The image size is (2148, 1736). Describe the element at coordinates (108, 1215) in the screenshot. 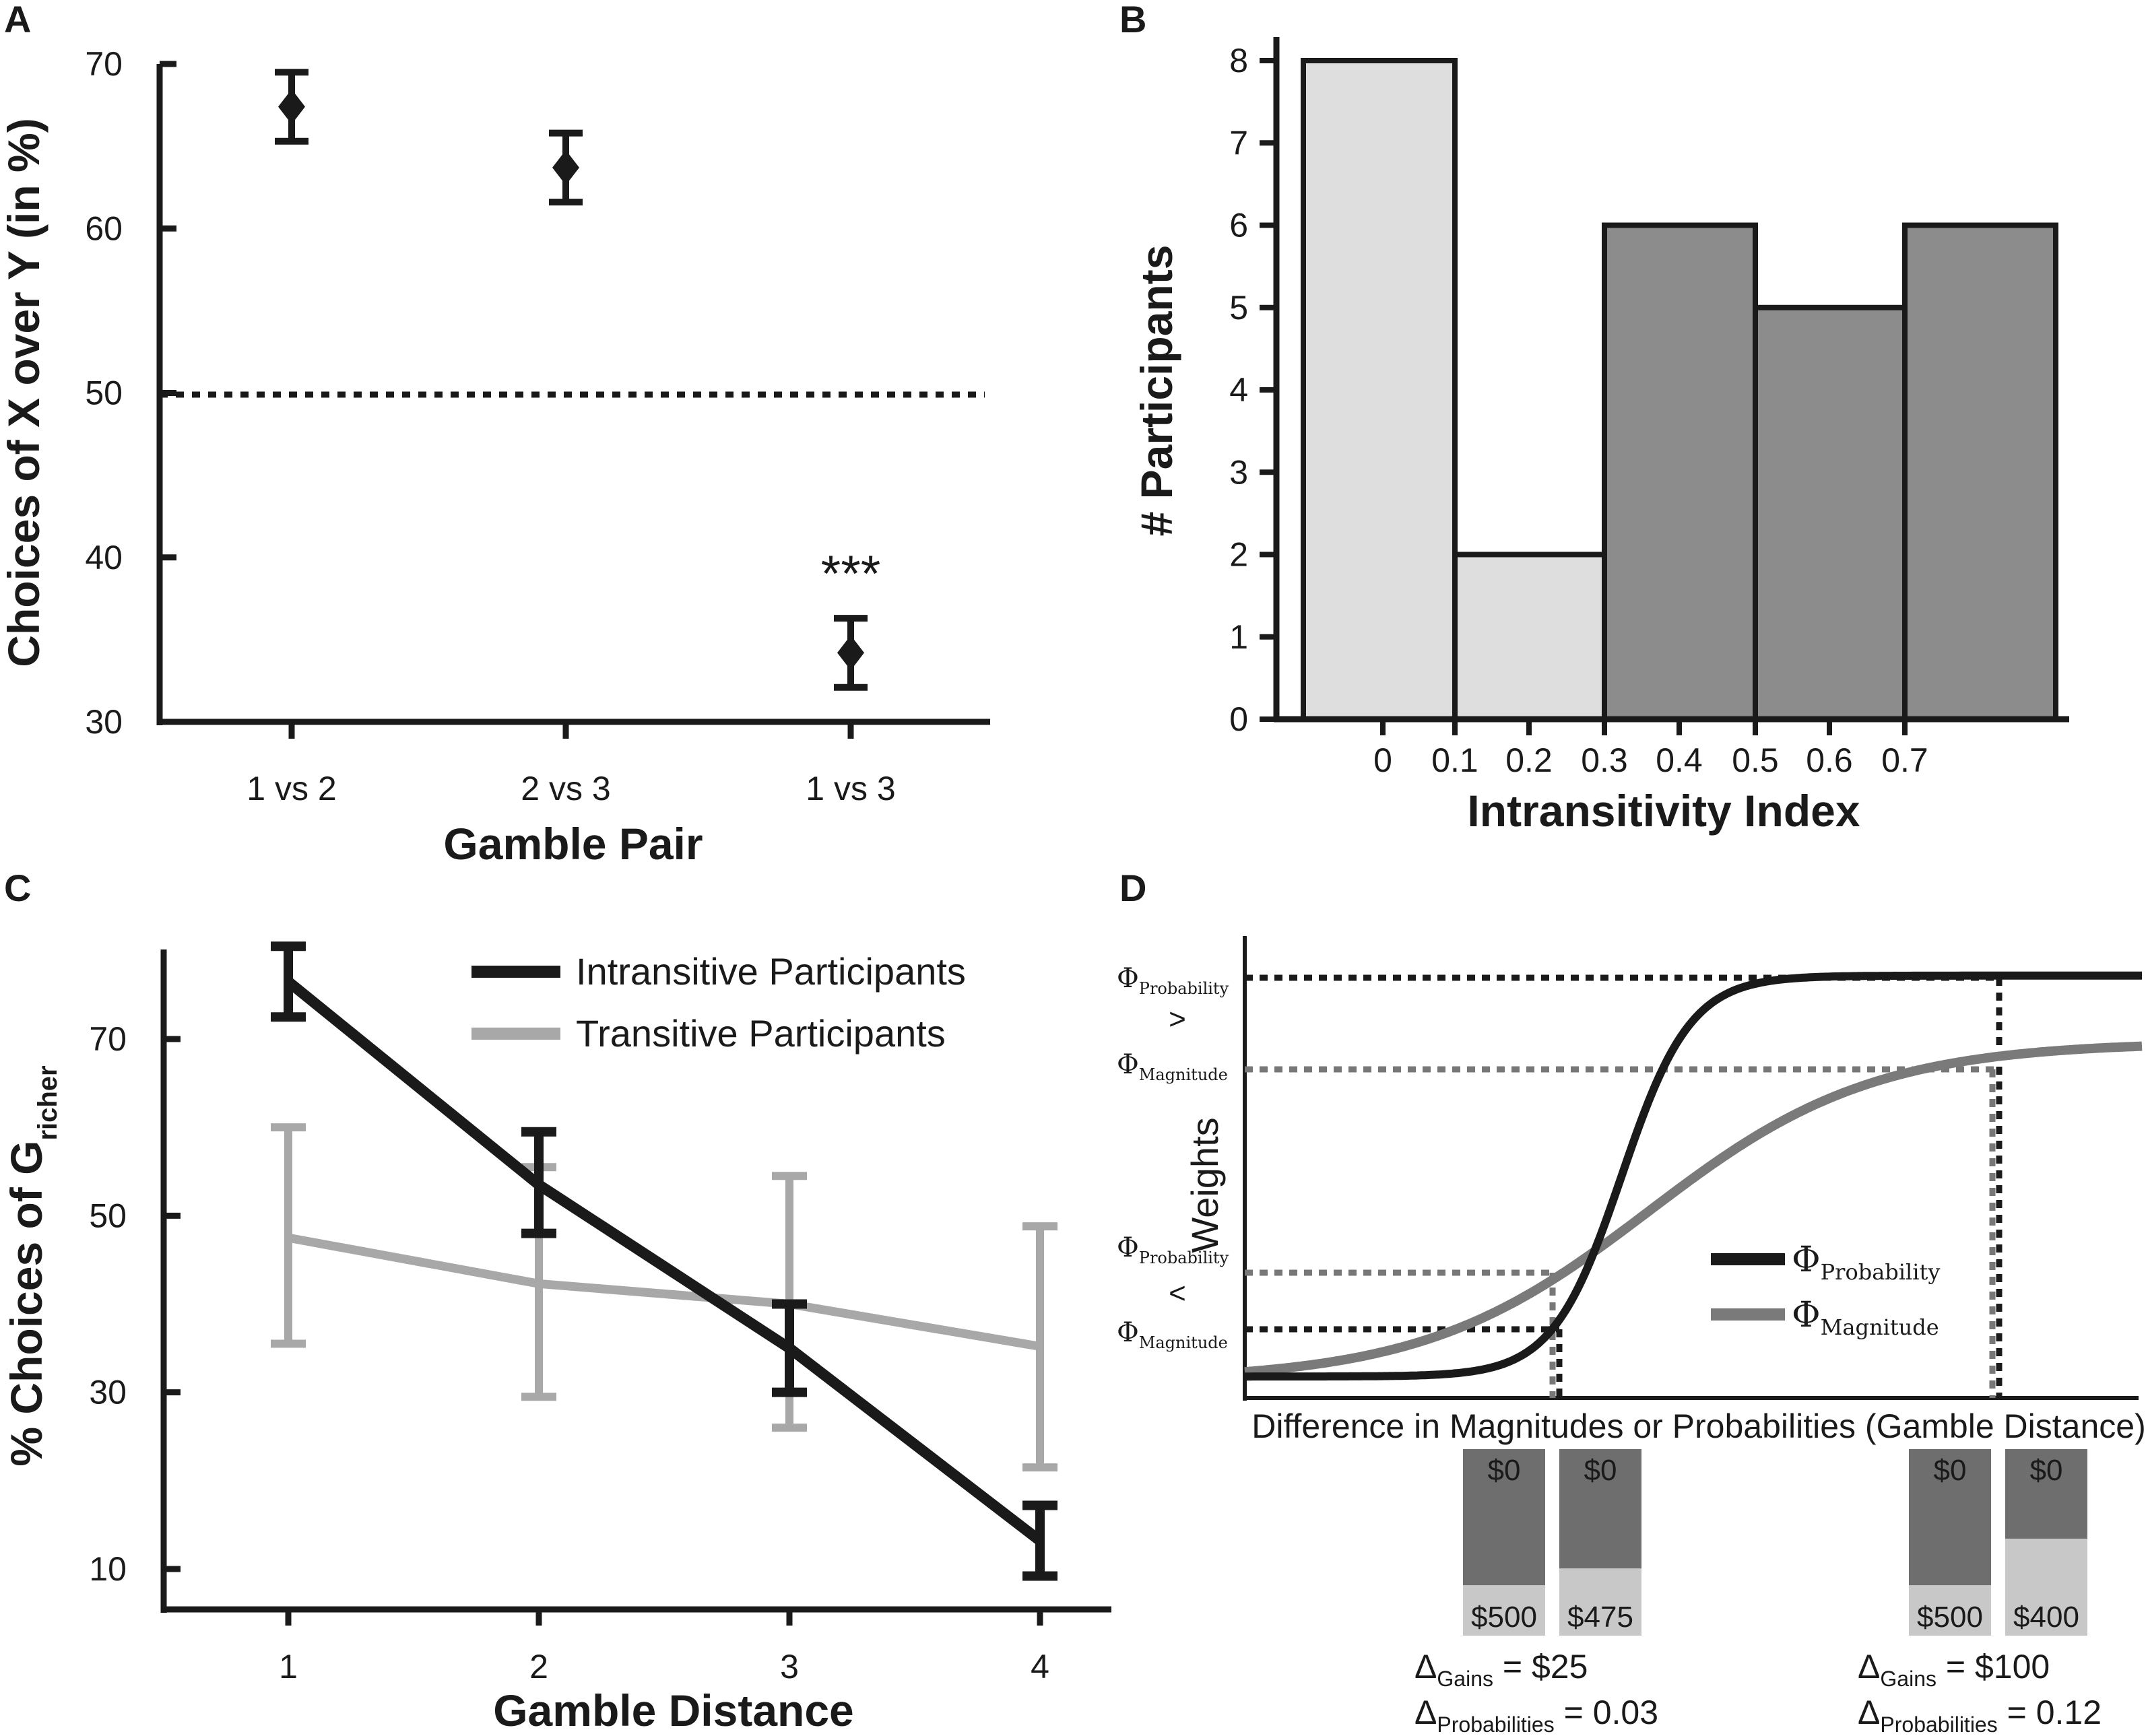

I see `panel-c-y-tick-label: 50` at that location.